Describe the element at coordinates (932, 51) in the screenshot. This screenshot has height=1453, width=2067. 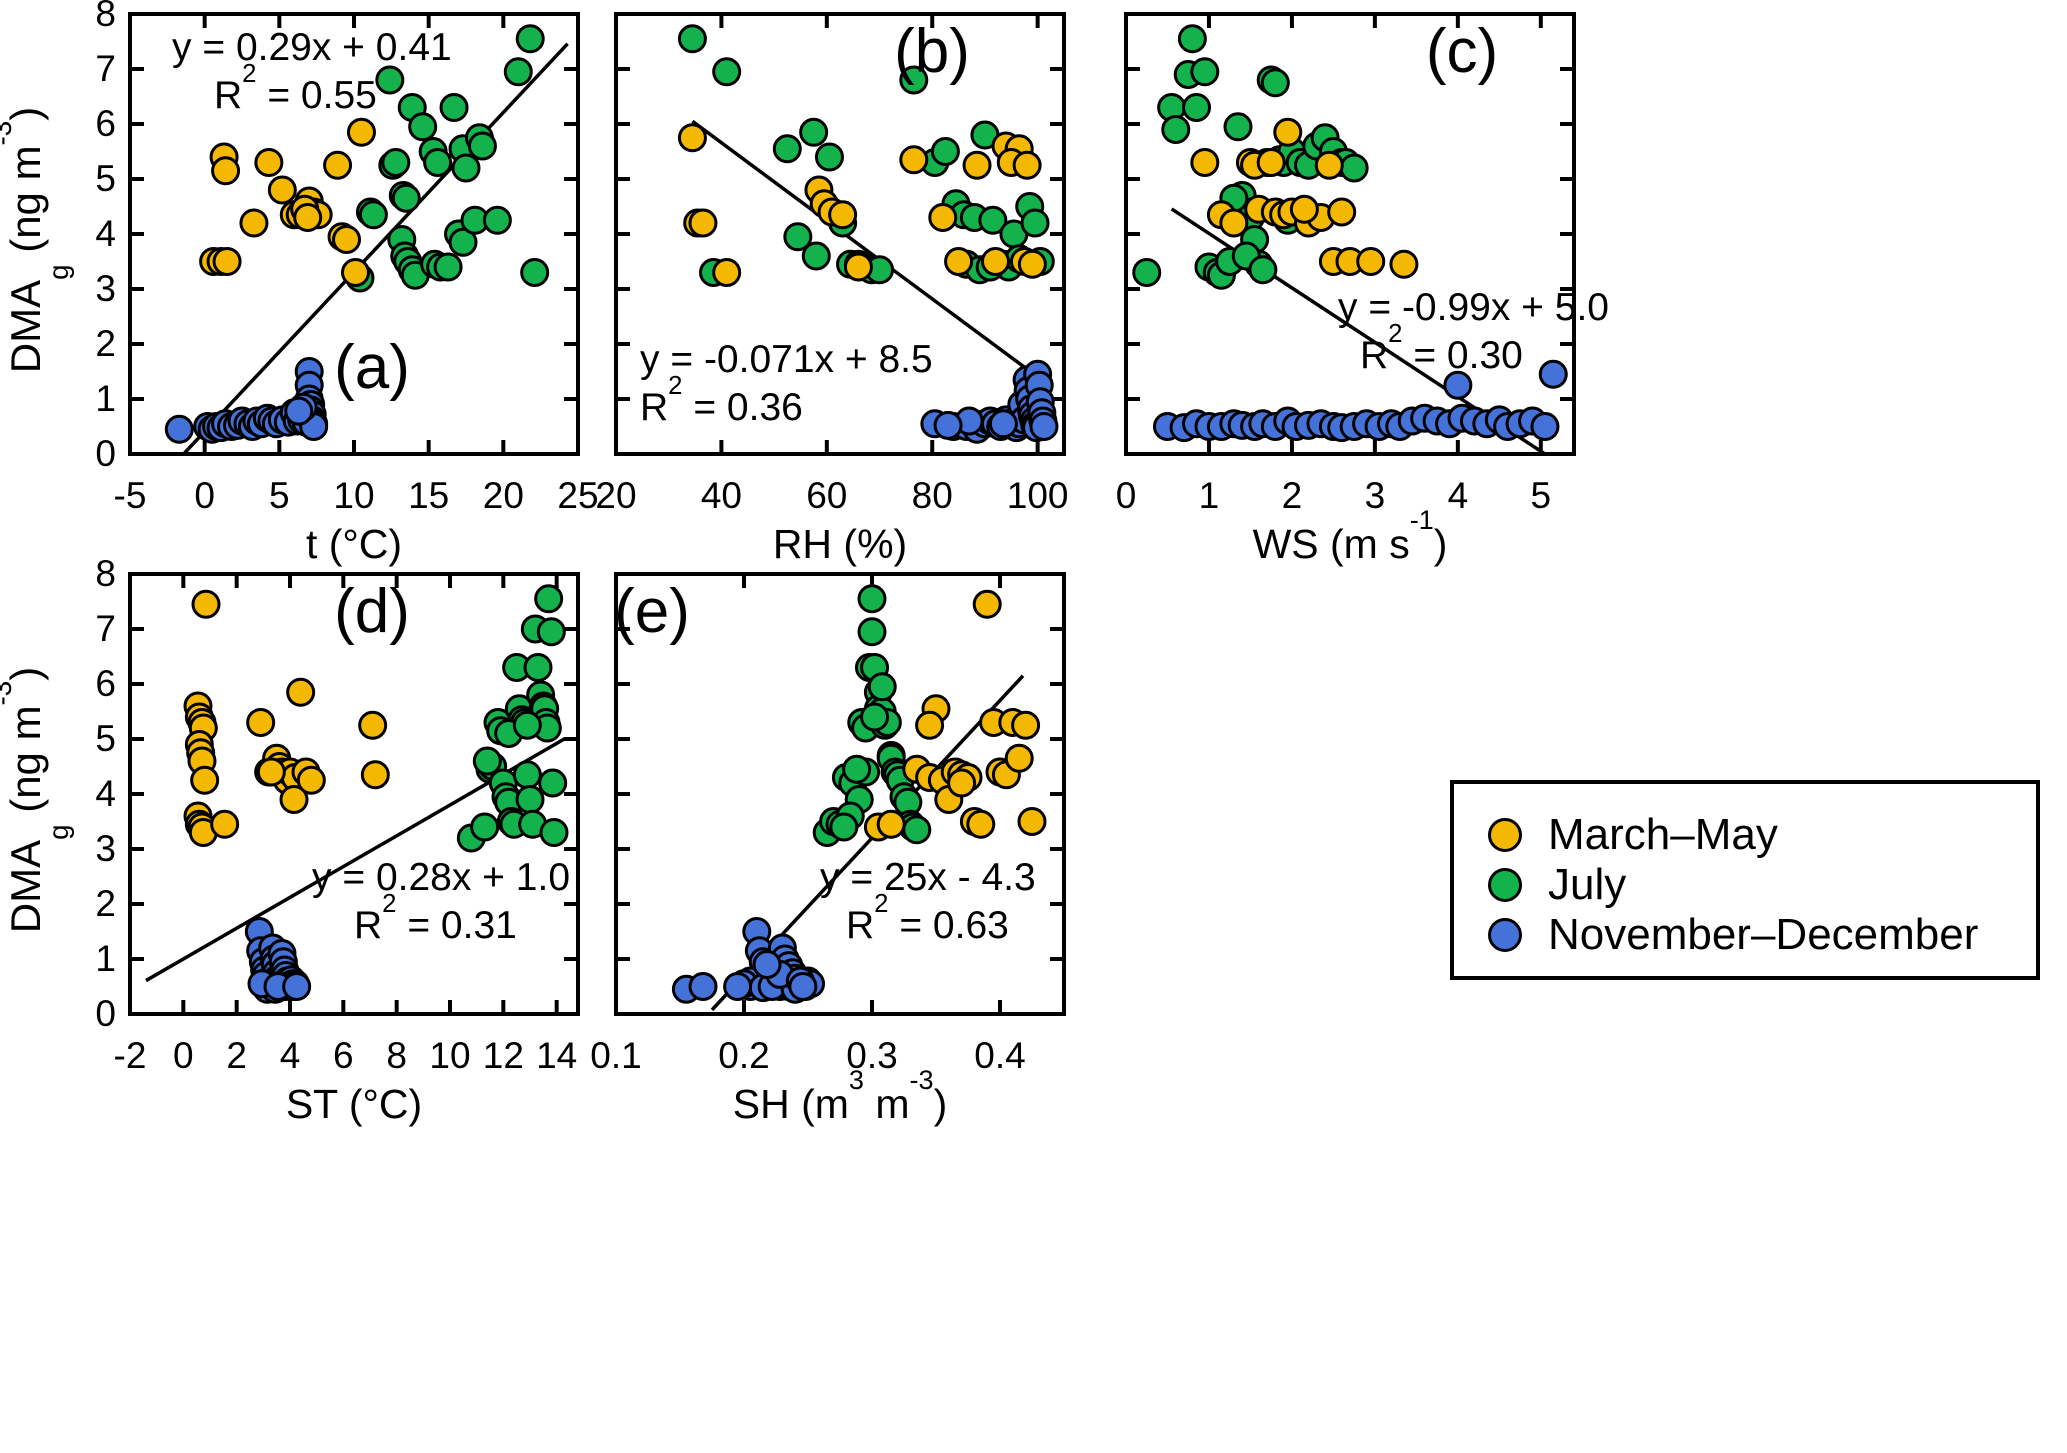
I see `panel-label: (b)` at that location.